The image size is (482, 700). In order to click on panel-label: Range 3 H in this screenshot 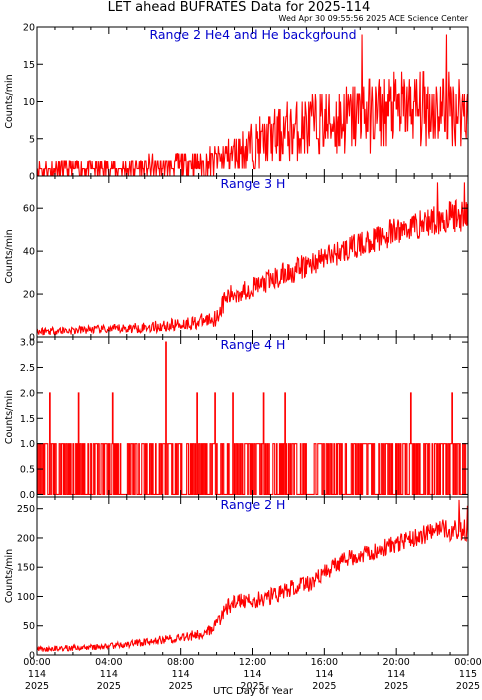, I will do `click(253, 183)`.